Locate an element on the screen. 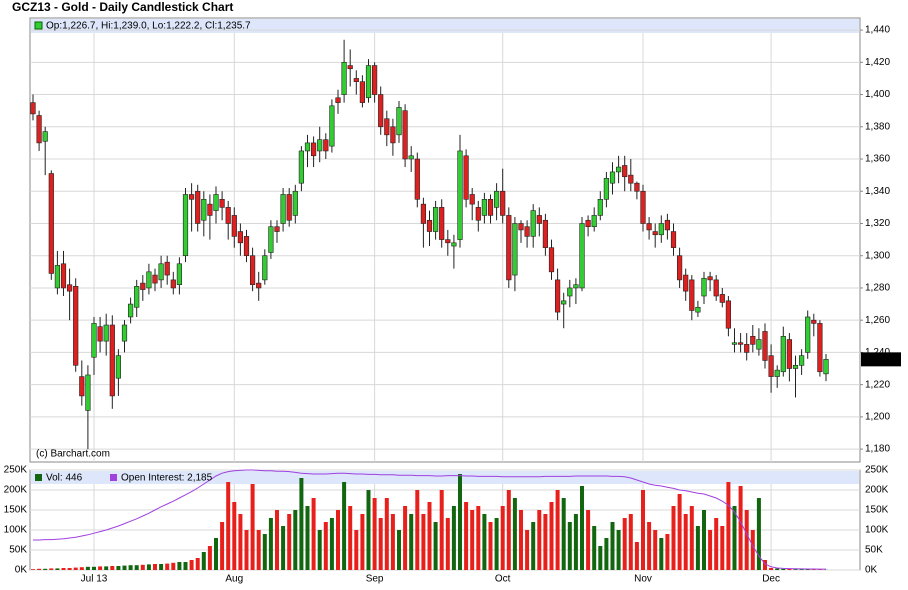 This screenshot has width=908, height=590. y-tick-label: 1,440 is located at coordinates (877, 30).